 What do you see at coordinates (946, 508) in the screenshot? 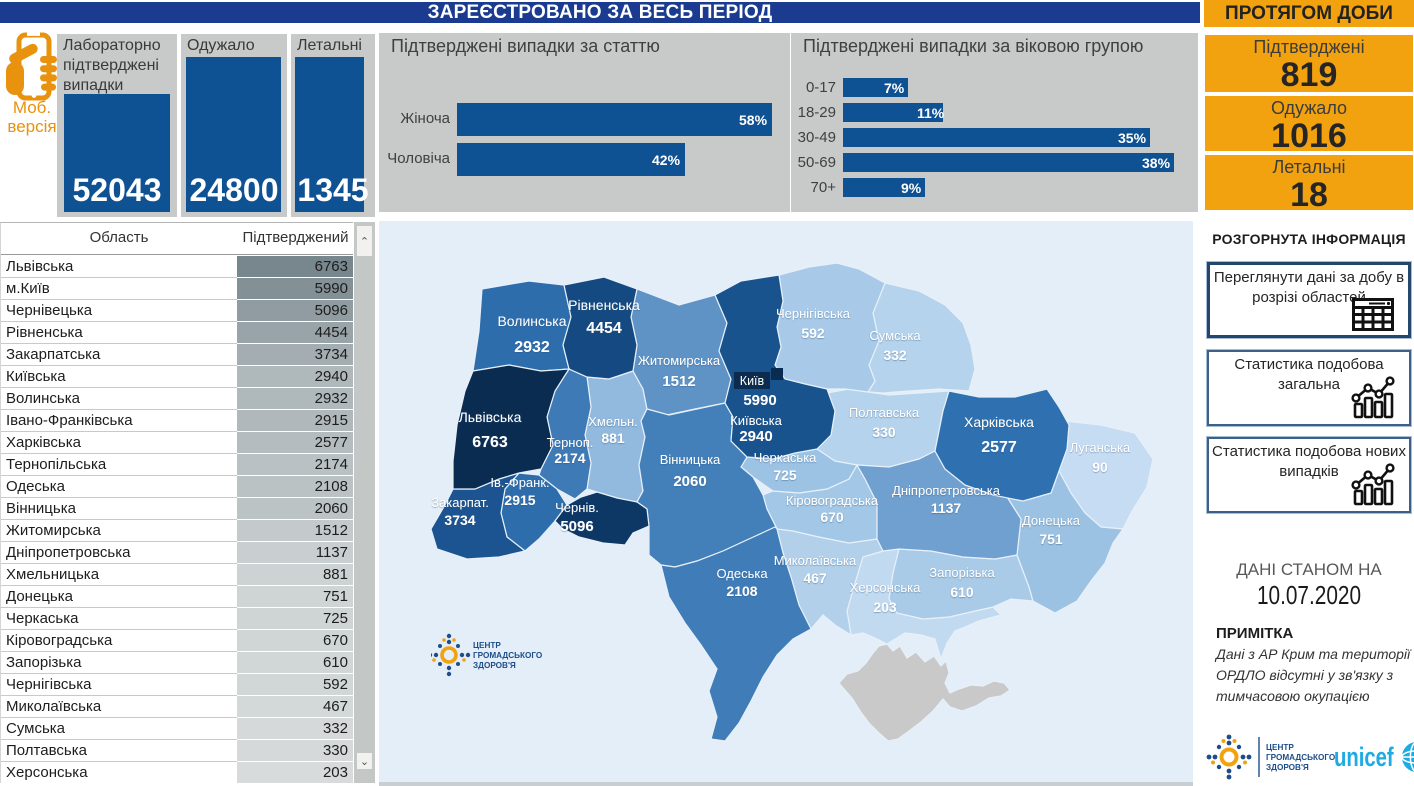
I see `svg-text: 1137` at bounding box center [946, 508].